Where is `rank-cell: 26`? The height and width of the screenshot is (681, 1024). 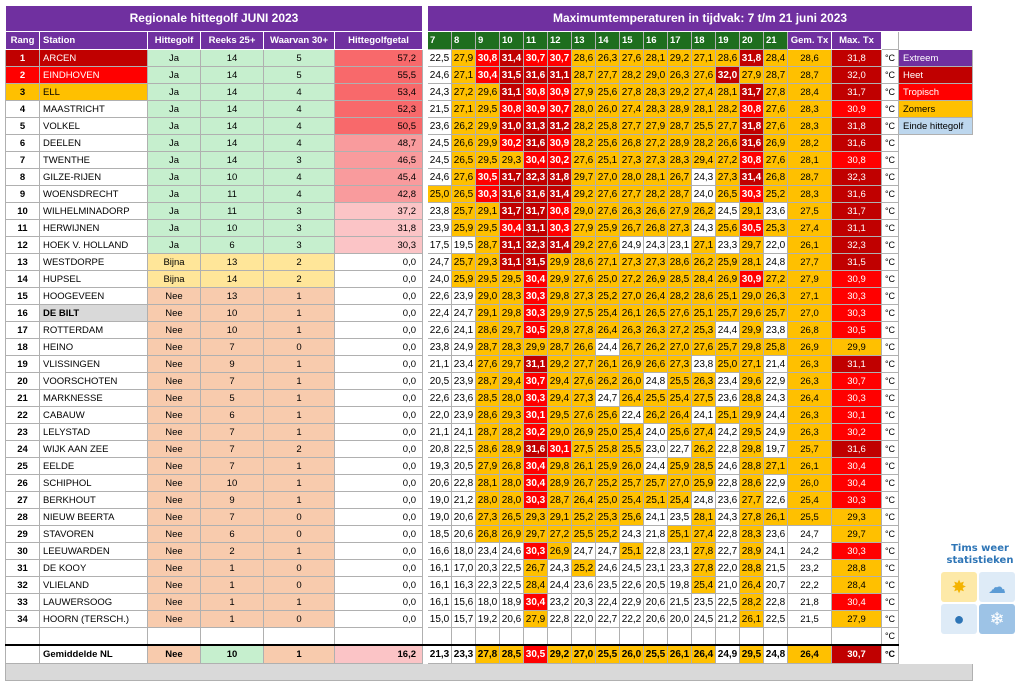
rank-cell: 26 is located at coordinates (22, 483).